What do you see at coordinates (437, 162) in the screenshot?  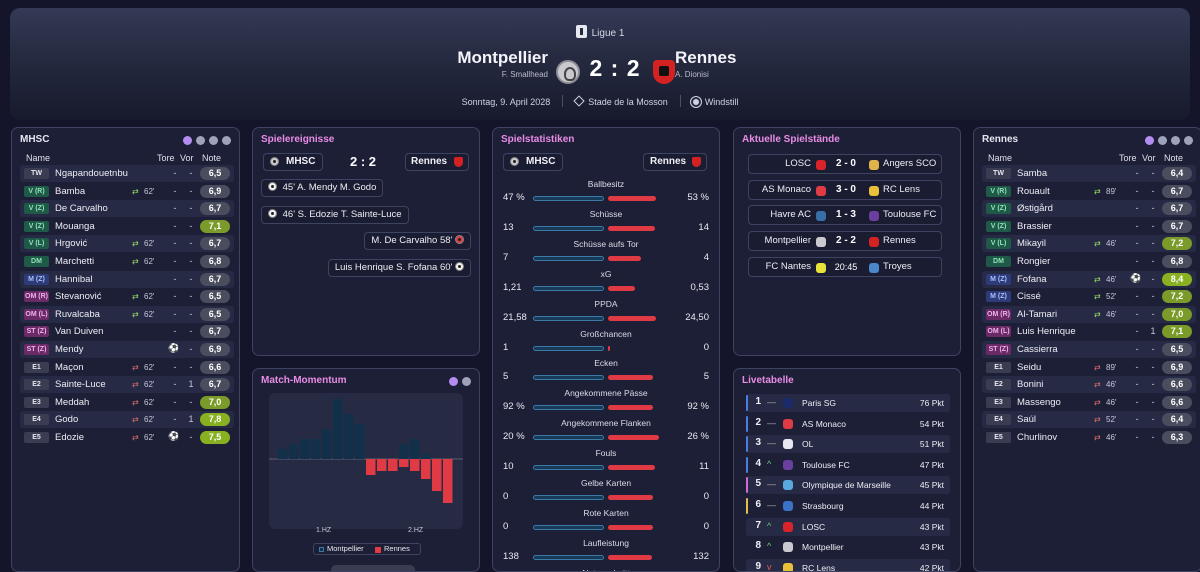 I see `events-away-team: Rennes` at bounding box center [437, 162].